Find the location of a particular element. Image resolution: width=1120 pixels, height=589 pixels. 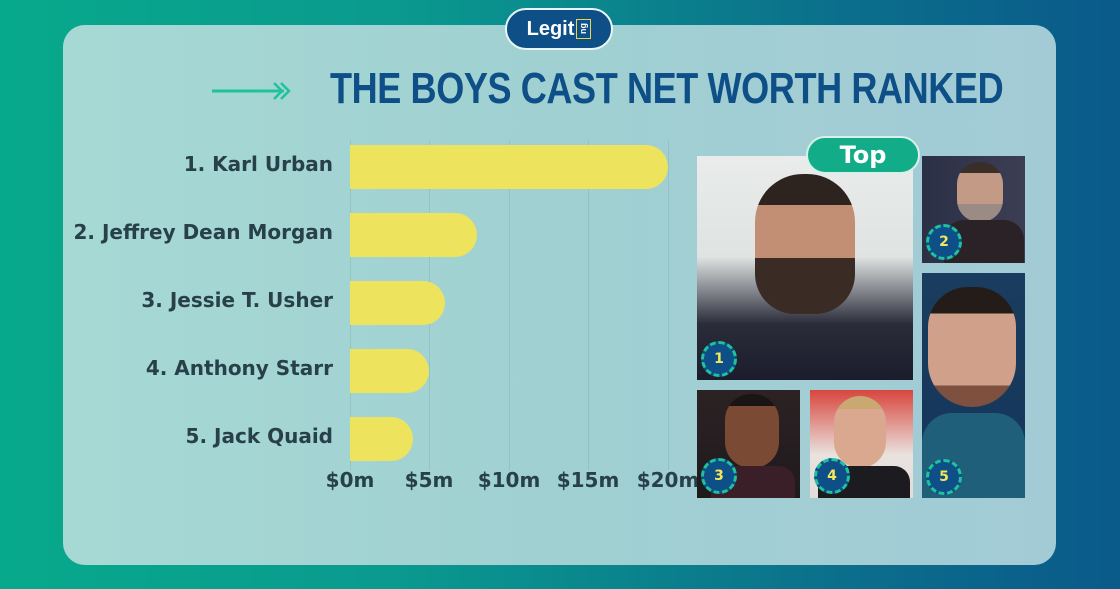

category-label: 1. Karl Urban is located at coordinates (258, 164).